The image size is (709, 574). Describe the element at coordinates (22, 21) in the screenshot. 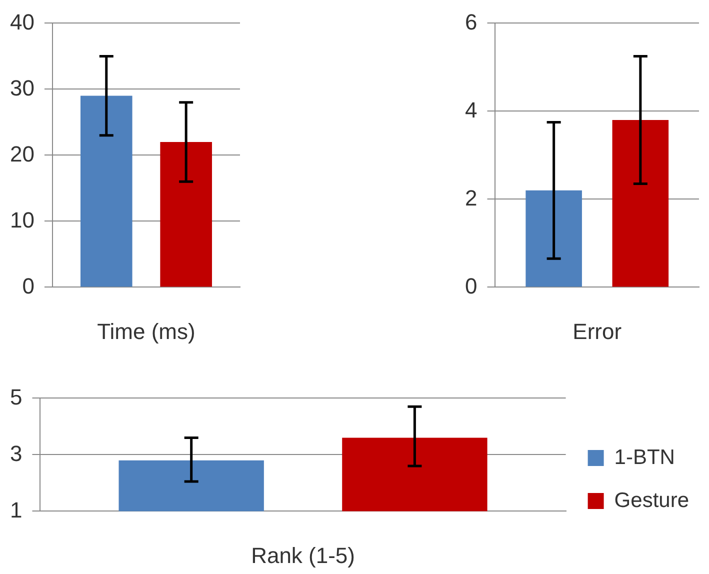

I see `y-tick-label: 40` at that location.